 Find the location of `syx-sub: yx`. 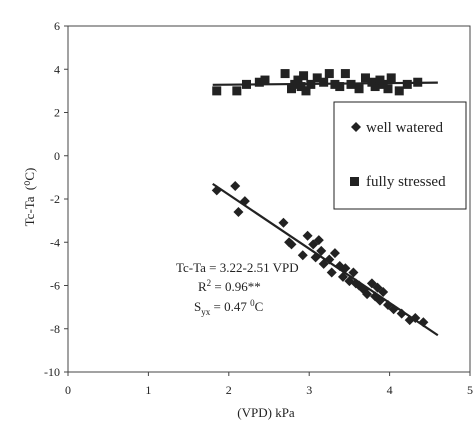

syx-sub: yx is located at coordinates (206, 312).